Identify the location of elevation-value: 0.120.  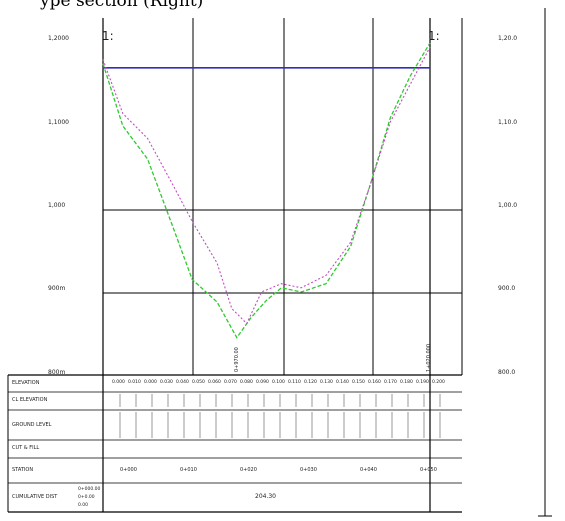
(310, 382).